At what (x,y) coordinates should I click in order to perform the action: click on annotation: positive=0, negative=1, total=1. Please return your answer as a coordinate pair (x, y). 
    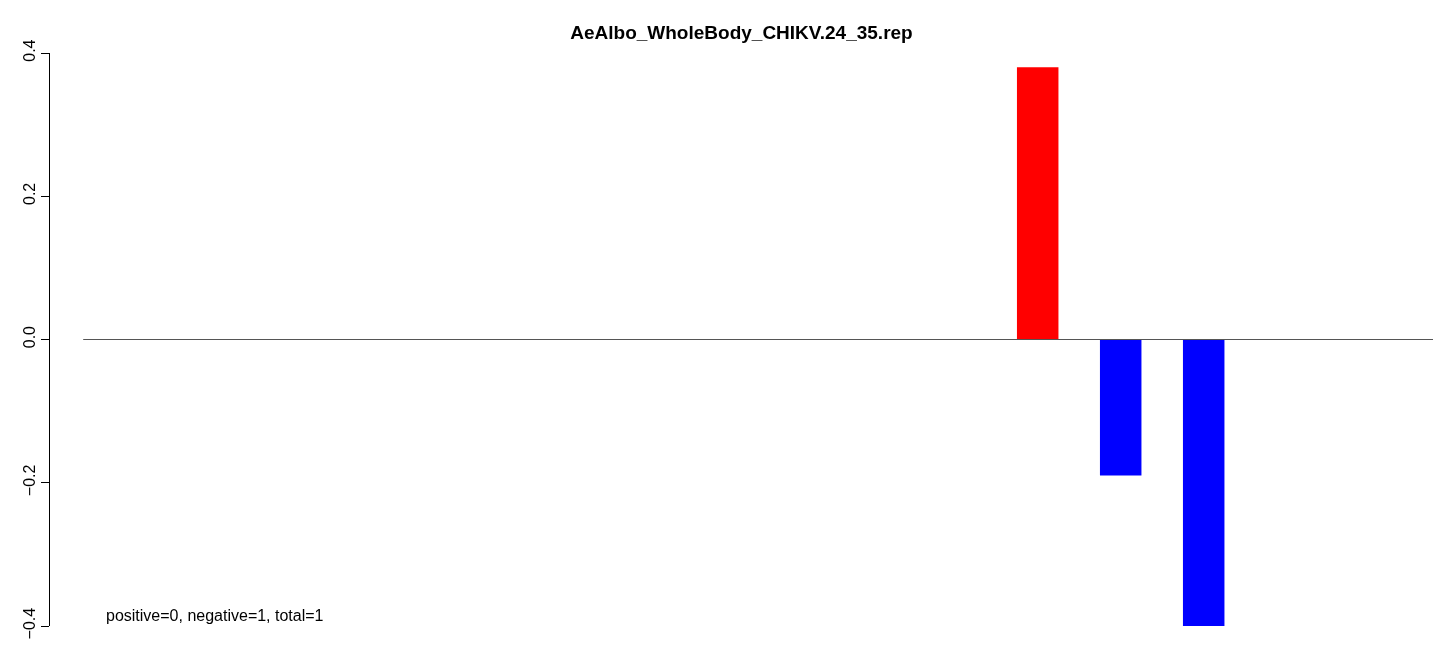
    Looking at the image, I should click on (215, 615).